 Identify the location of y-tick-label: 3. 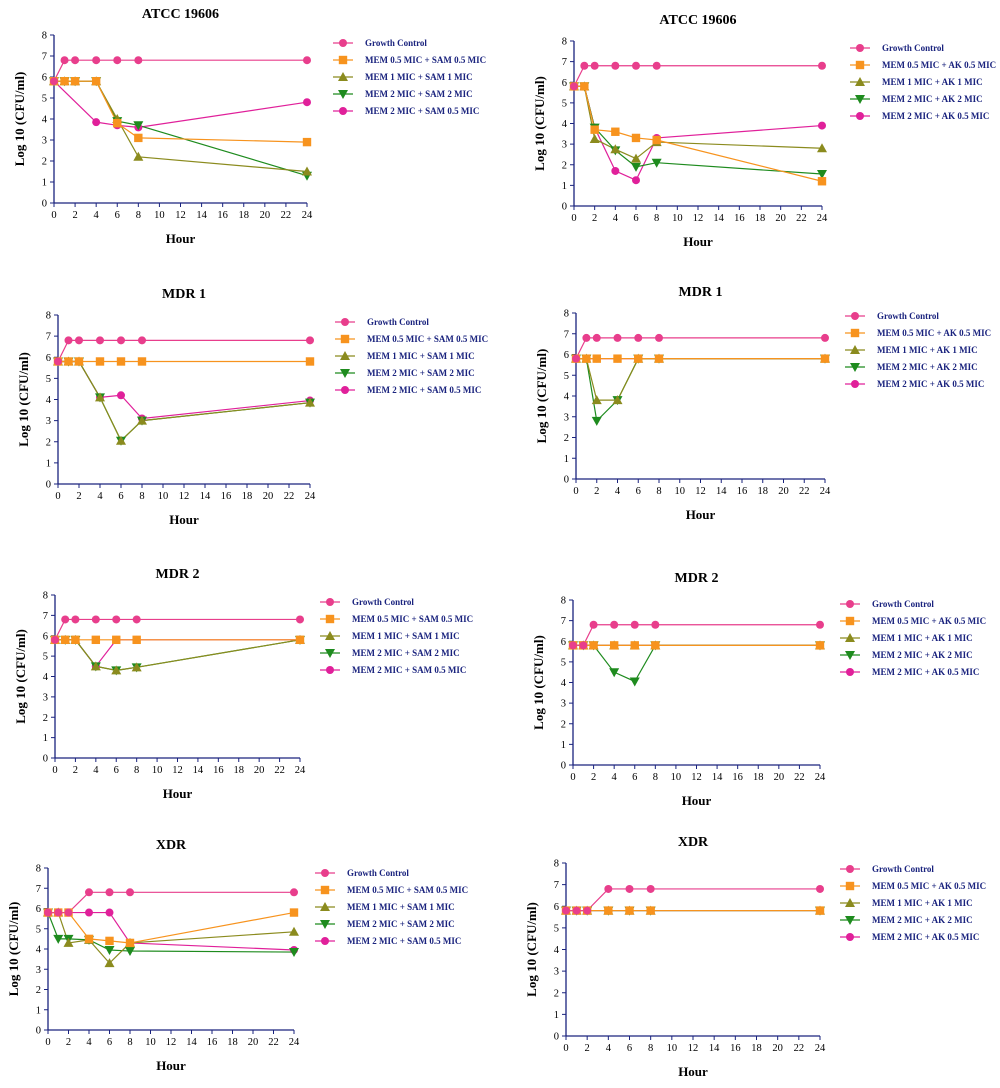
(556, 972).